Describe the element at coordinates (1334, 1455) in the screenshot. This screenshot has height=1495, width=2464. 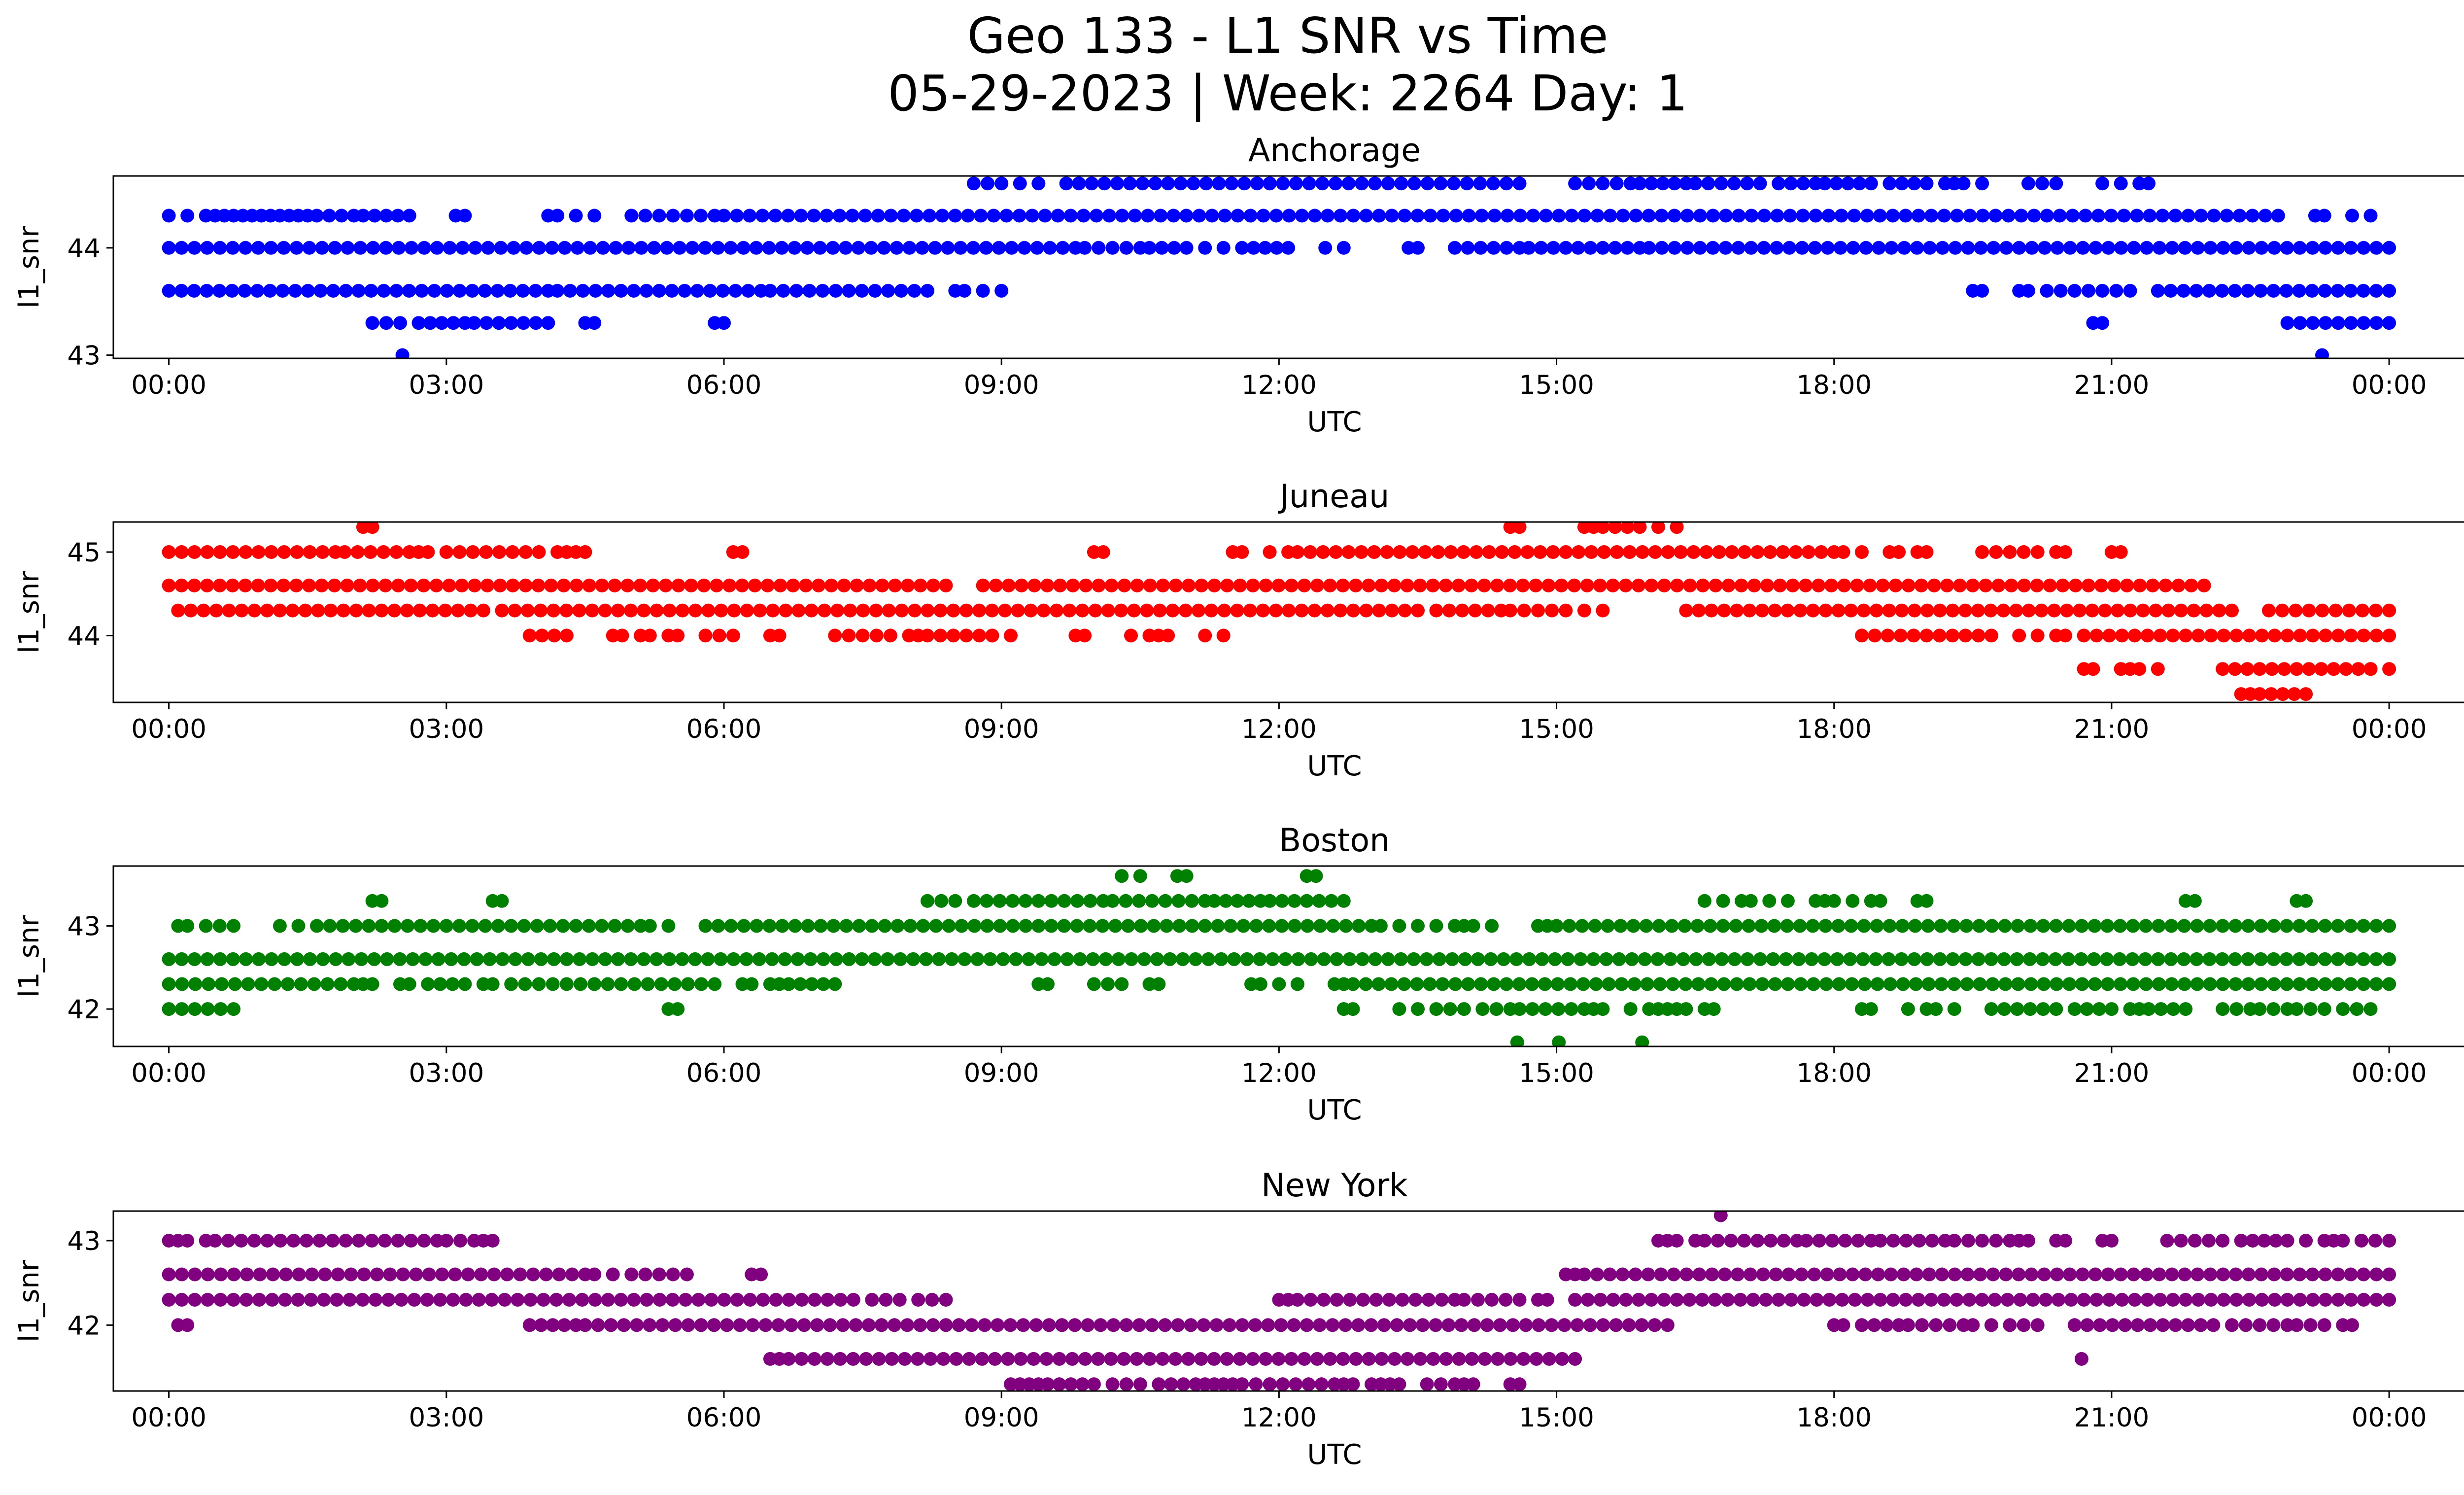
I see `x-axis-label: UTC` at that location.